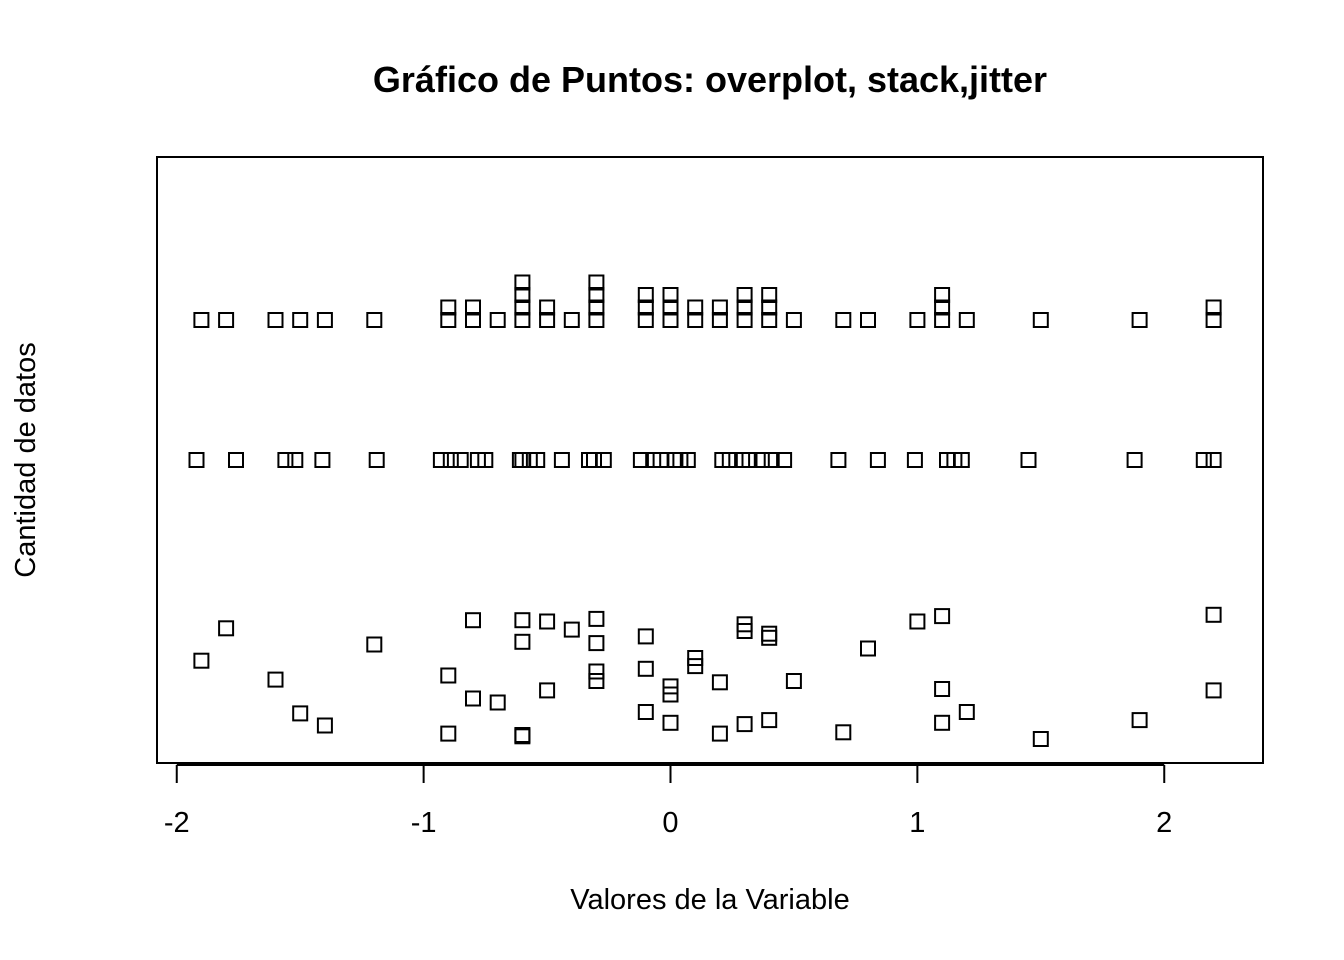 The height and width of the screenshot is (960, 1344). I want to click on x-tick-label: -1, so click(424, 823).